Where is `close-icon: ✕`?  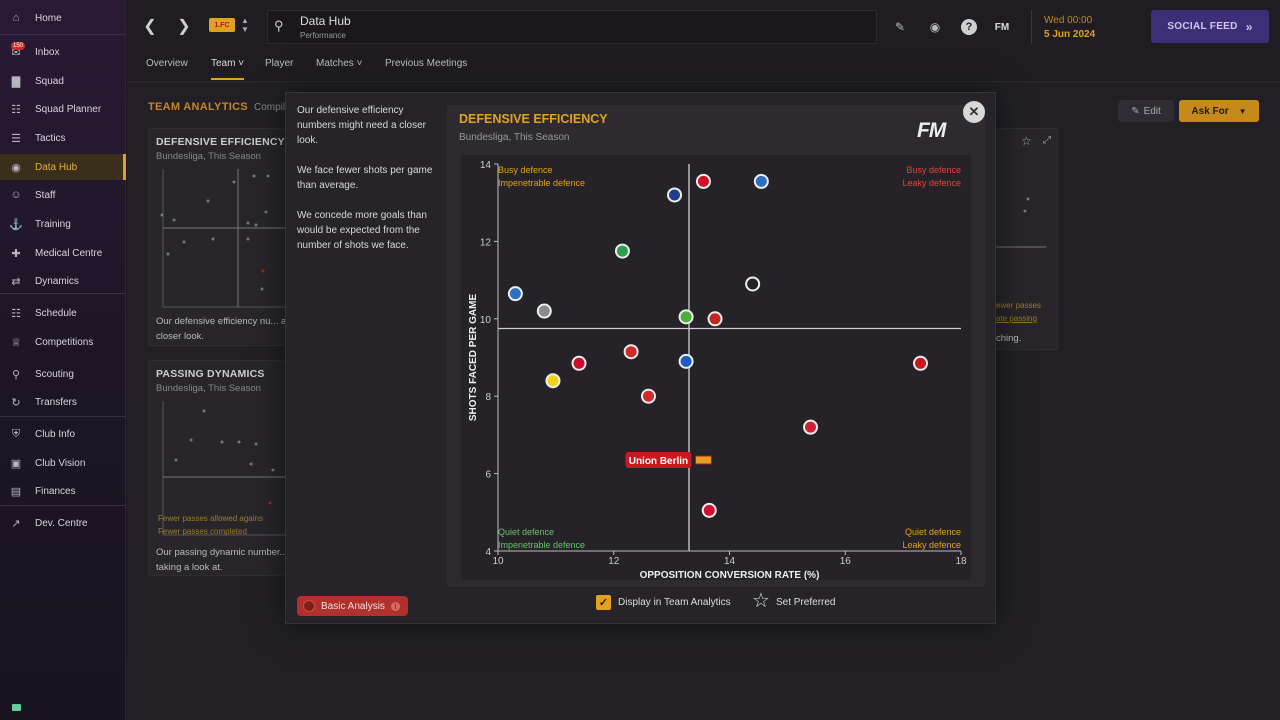
close-icon: ✕ is located at coordinates (974, 112).